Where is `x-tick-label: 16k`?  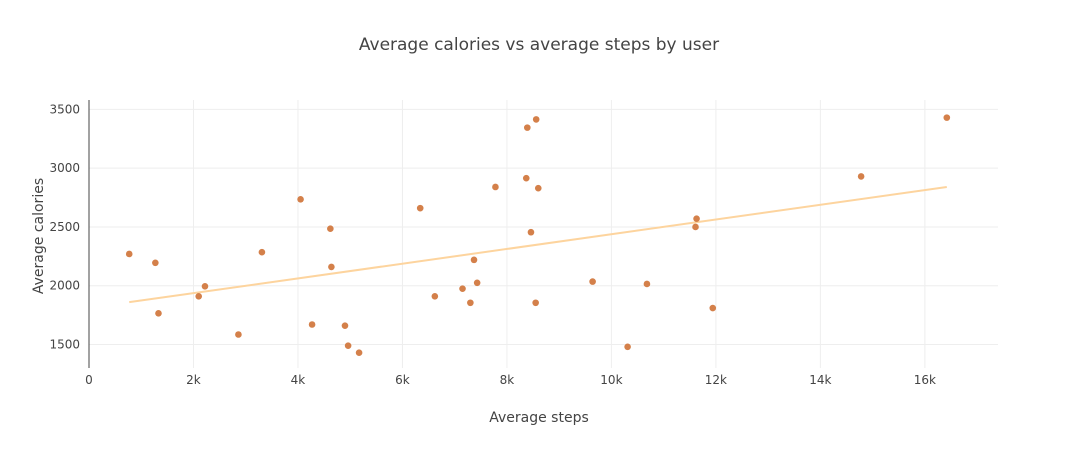
x-tick-label: 16k is located at coordinates (925, 380).